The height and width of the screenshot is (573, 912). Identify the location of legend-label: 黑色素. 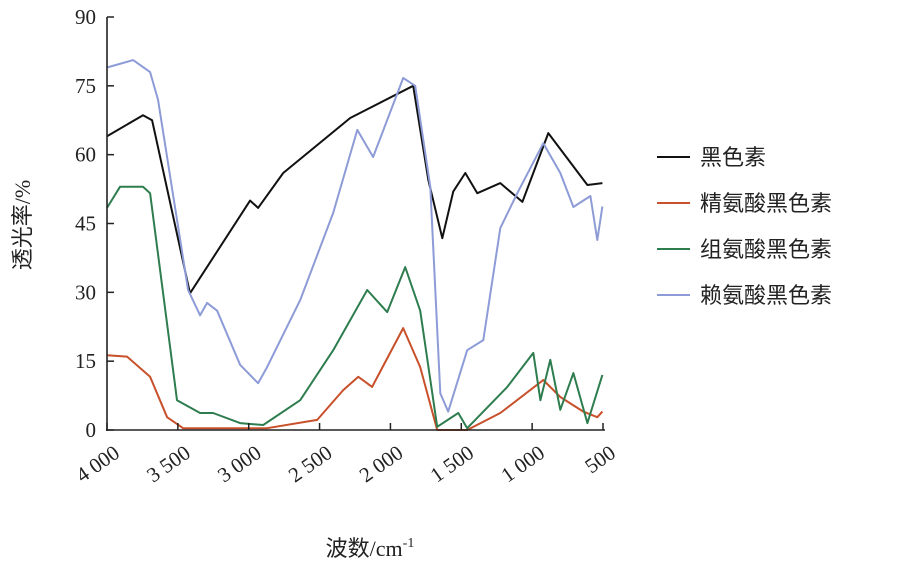
(733, 157).